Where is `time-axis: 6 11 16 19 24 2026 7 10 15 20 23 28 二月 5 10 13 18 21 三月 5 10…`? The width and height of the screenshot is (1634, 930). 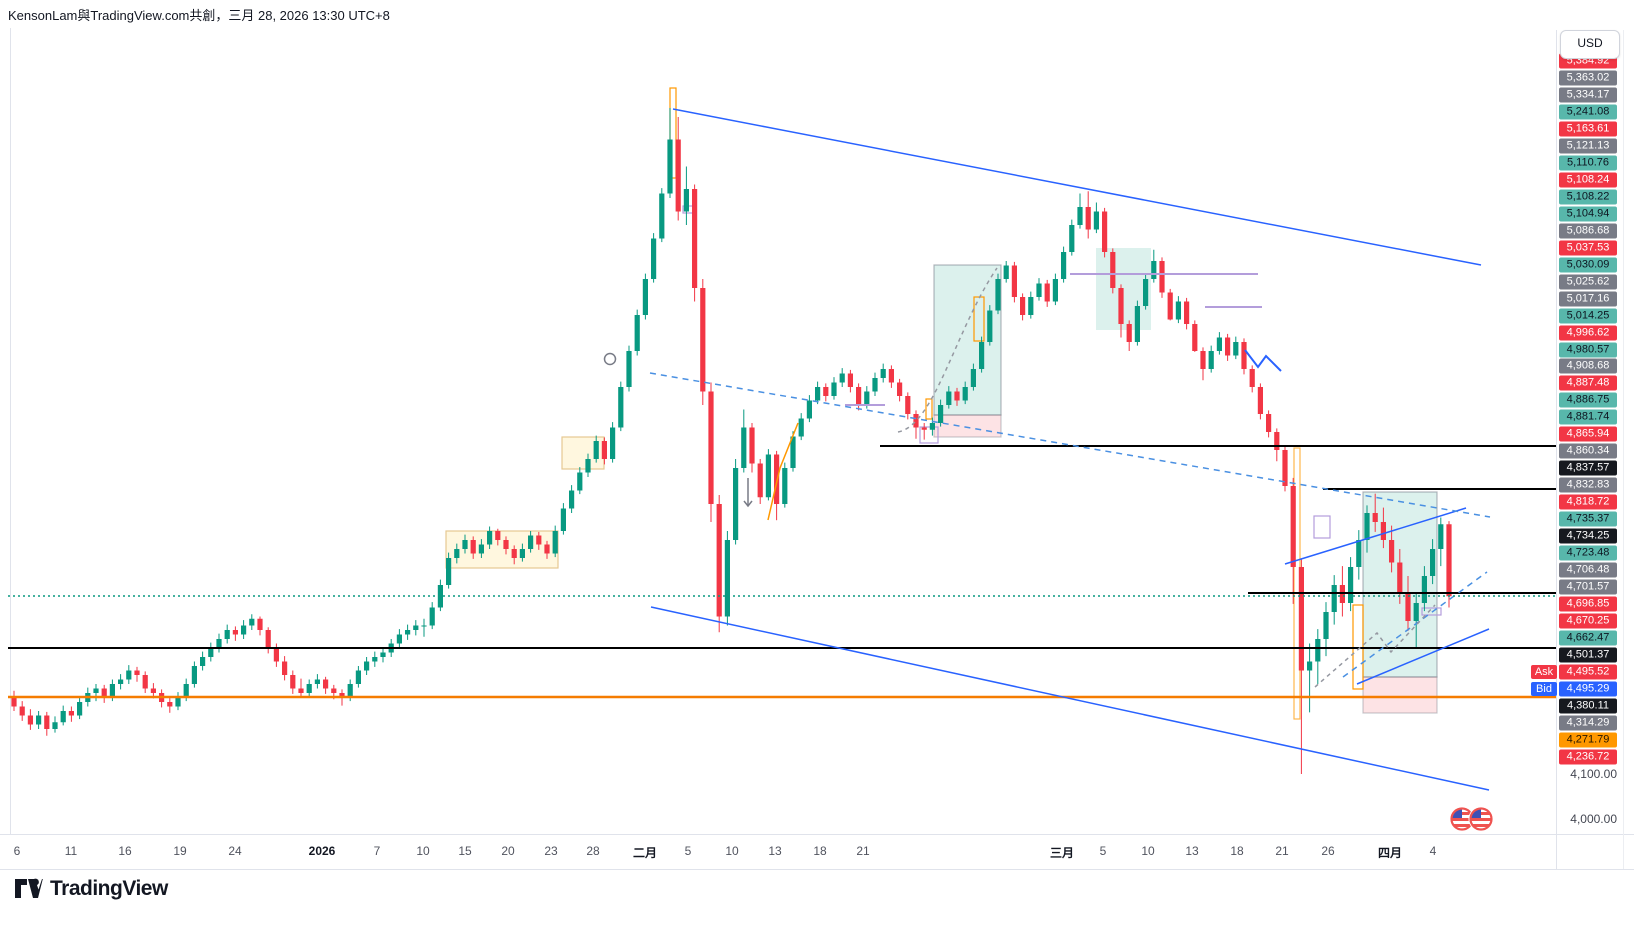 time-axis: 6 11 16 19 24 2026 7 10 15 20 23 28 二月 5 10 13 18 21 三月 5 10… is located at coordinates (817, 852).